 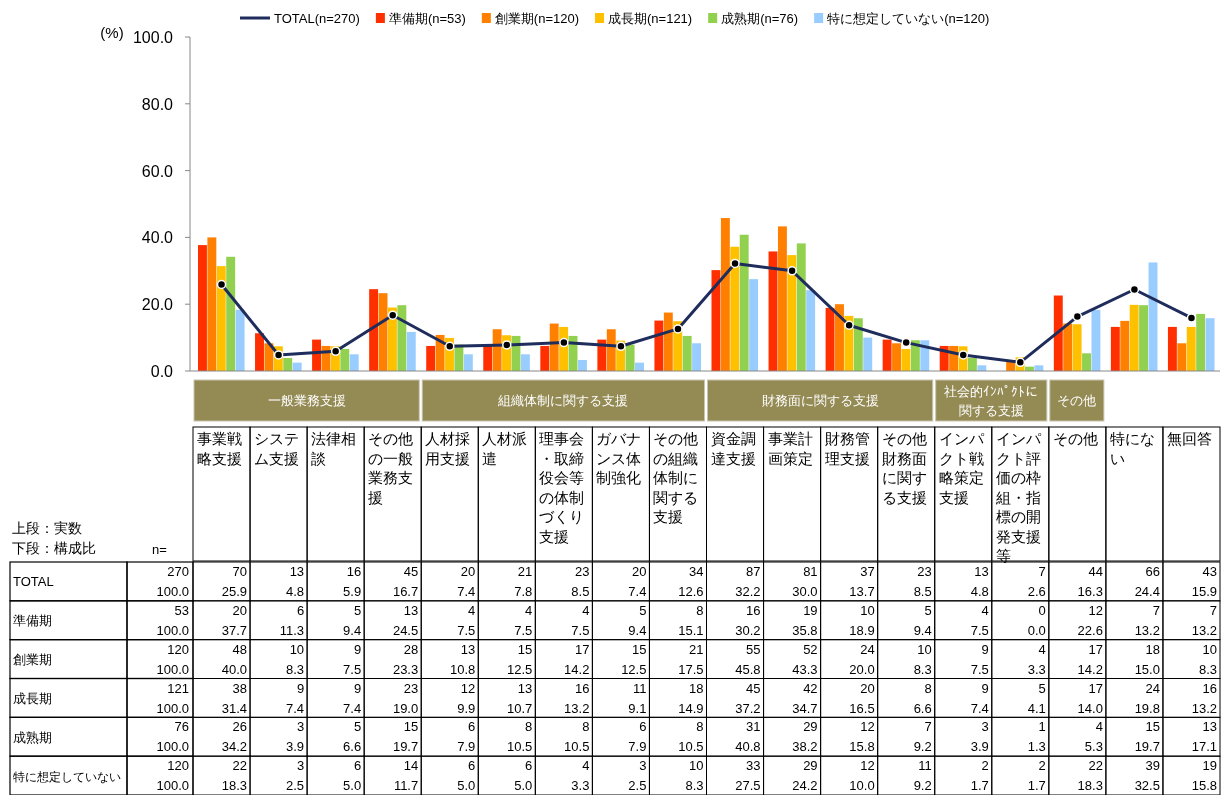 What do you see at coordinates (862, 737) in the screenshot?
I see `data-label: 12 15.8` at bounding box center [862, 737].